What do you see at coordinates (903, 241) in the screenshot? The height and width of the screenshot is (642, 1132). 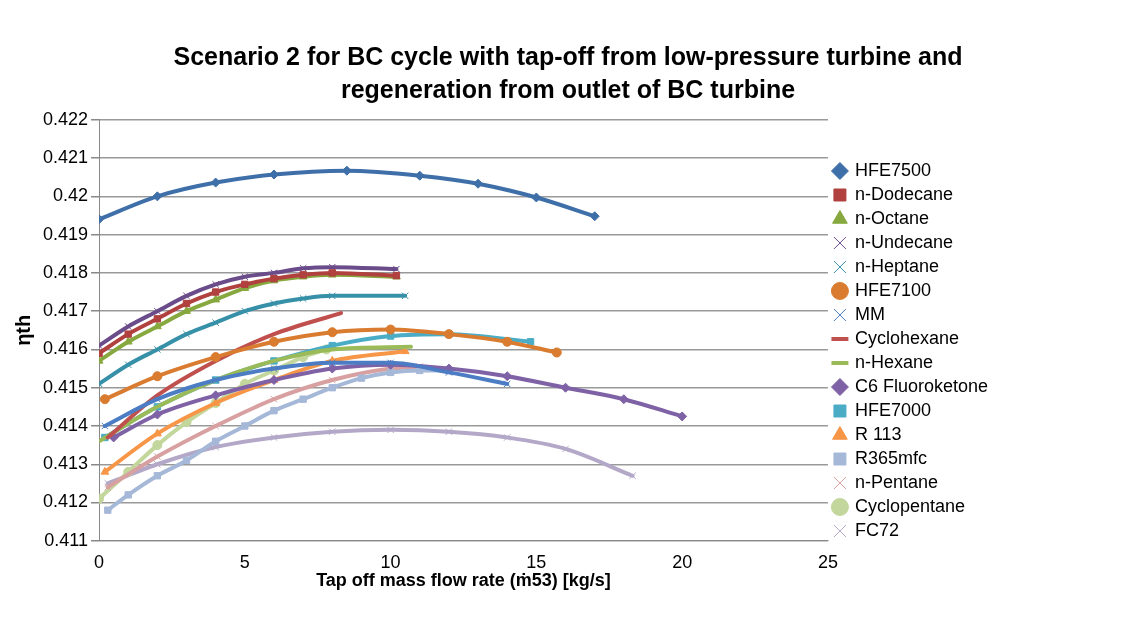 I see `legend-label: n-Undecane` at bounding box center [903, 241].